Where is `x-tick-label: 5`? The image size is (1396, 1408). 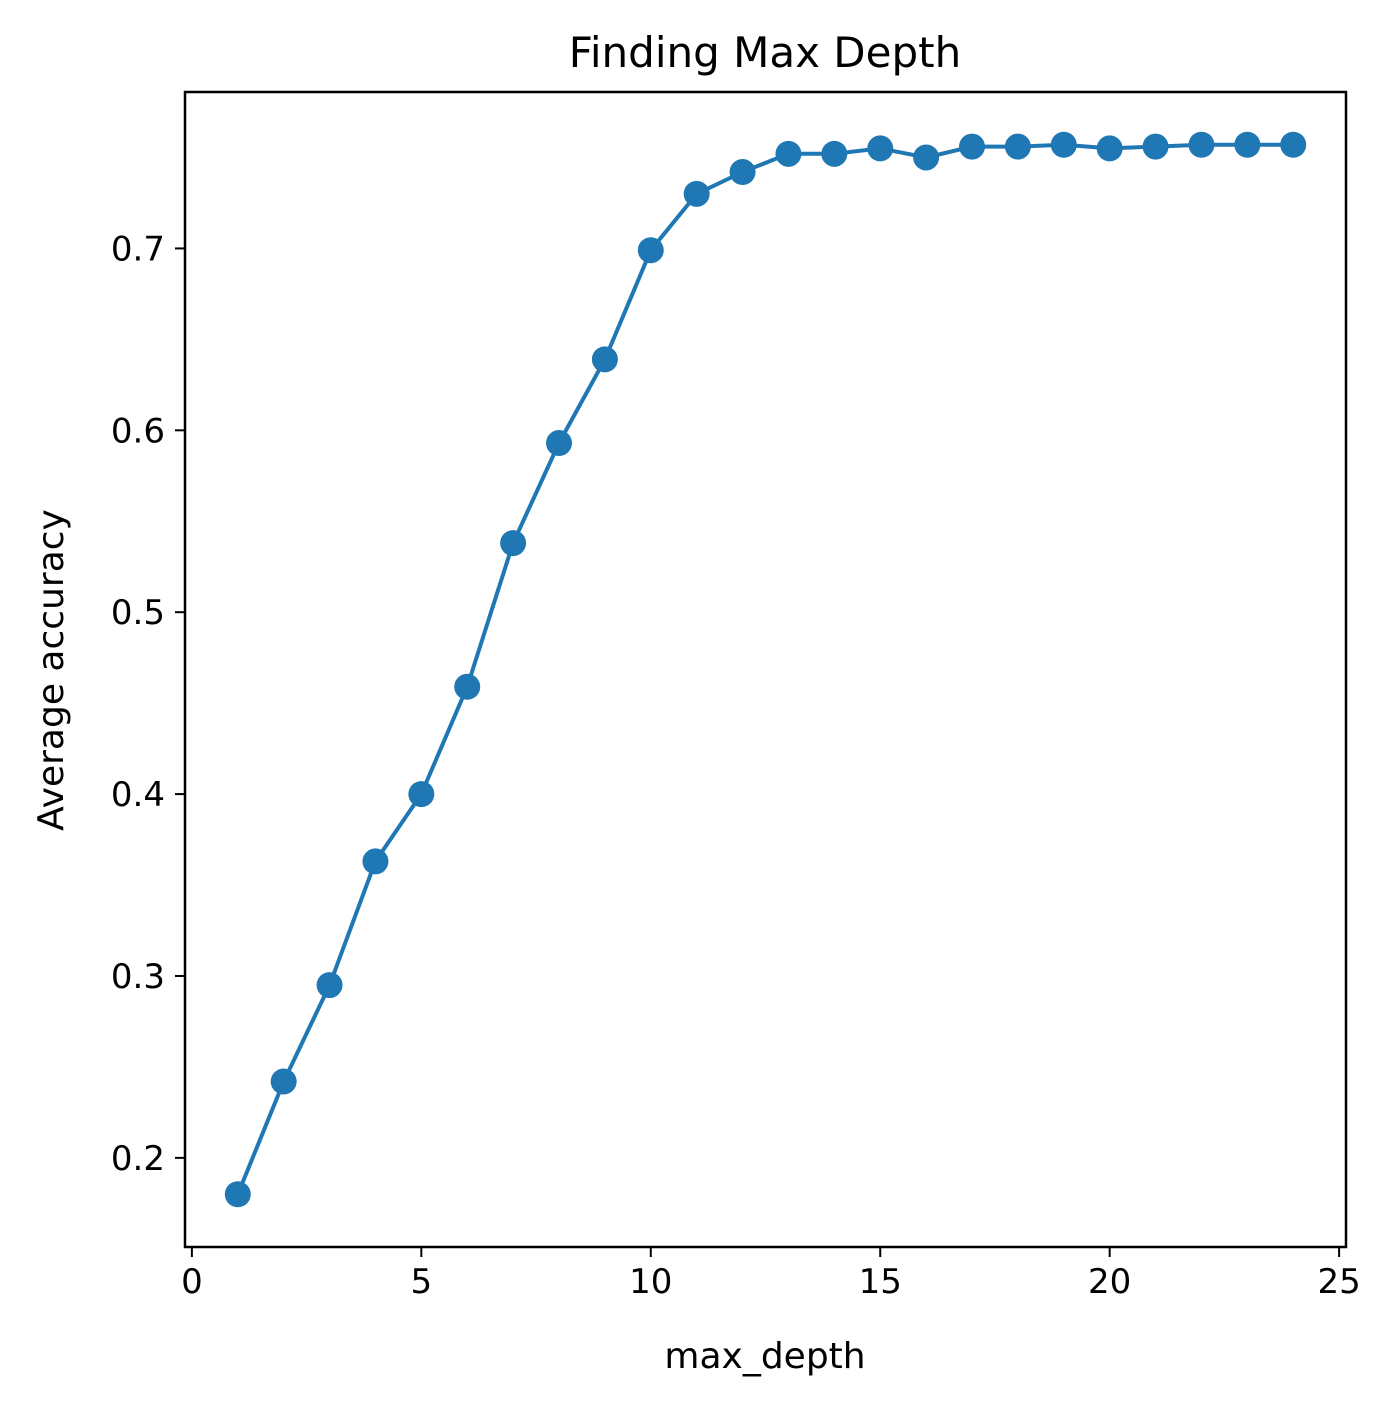
x-tick-label: 5 is located at coordinates (422, 1282).